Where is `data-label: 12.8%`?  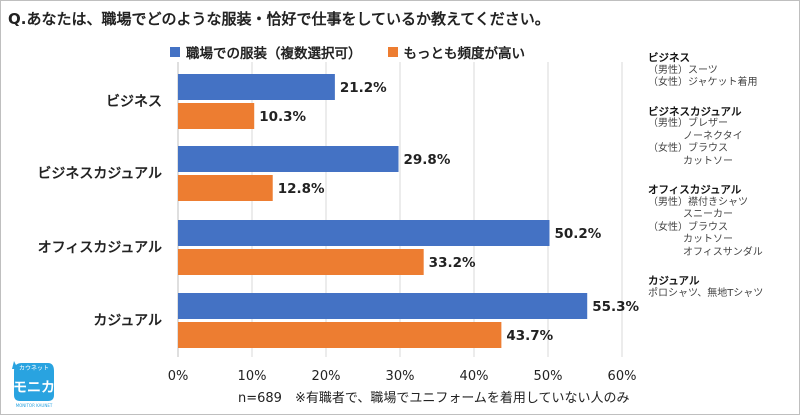 data-label: 12.8% is located at coordinates (301, 189).